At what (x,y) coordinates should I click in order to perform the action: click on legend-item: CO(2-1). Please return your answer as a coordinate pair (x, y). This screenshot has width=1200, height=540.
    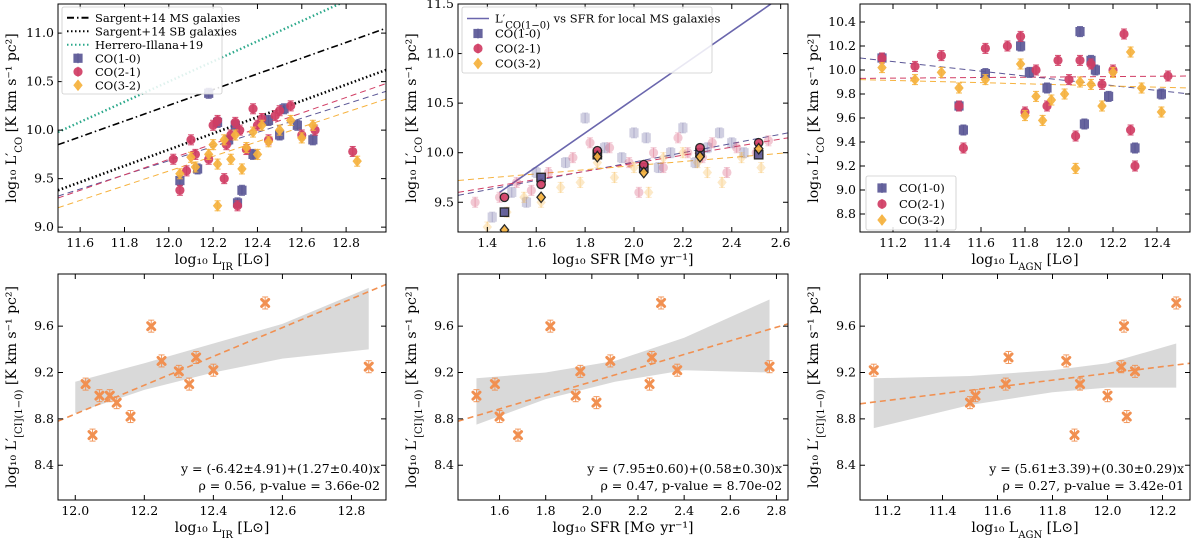
    Looking at the image, I should click on (911, 204).